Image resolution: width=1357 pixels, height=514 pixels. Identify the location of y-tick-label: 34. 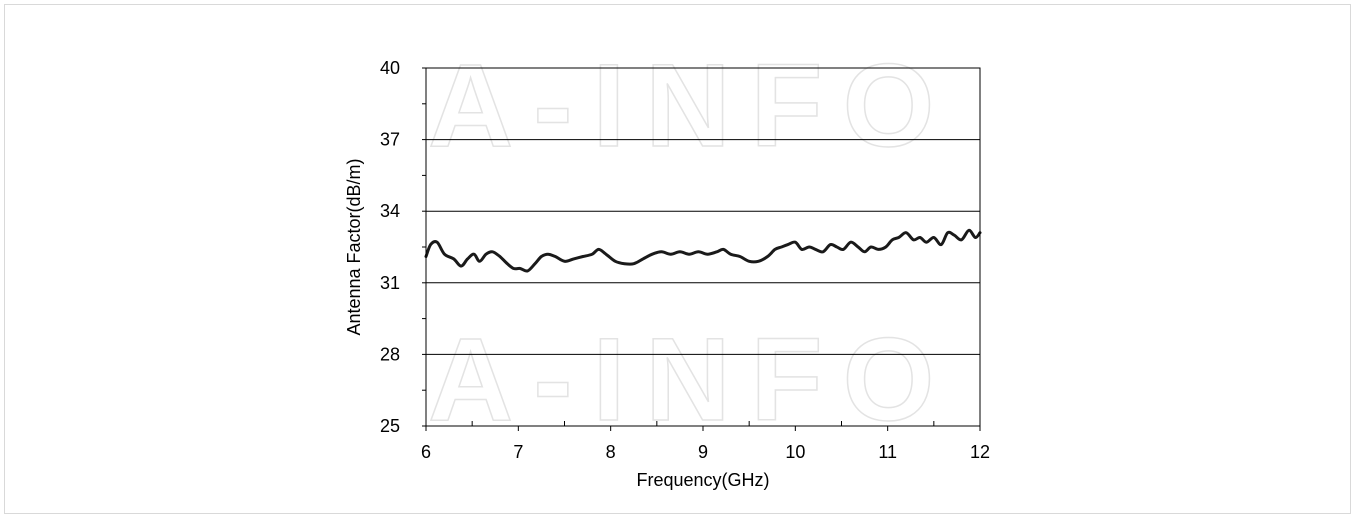
(390, 211).